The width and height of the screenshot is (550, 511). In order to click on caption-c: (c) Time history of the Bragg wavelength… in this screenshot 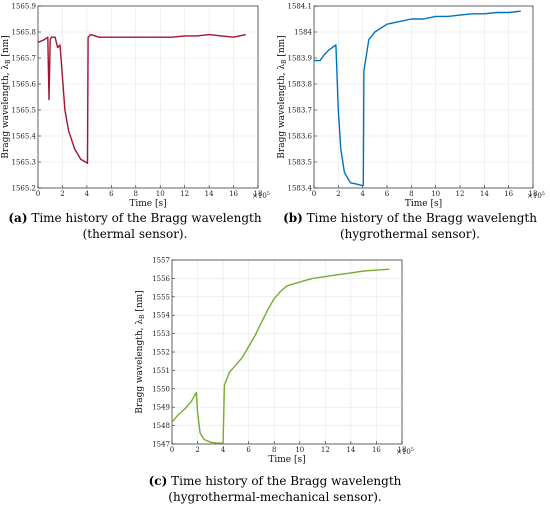, I will do `click(275, 489)`.